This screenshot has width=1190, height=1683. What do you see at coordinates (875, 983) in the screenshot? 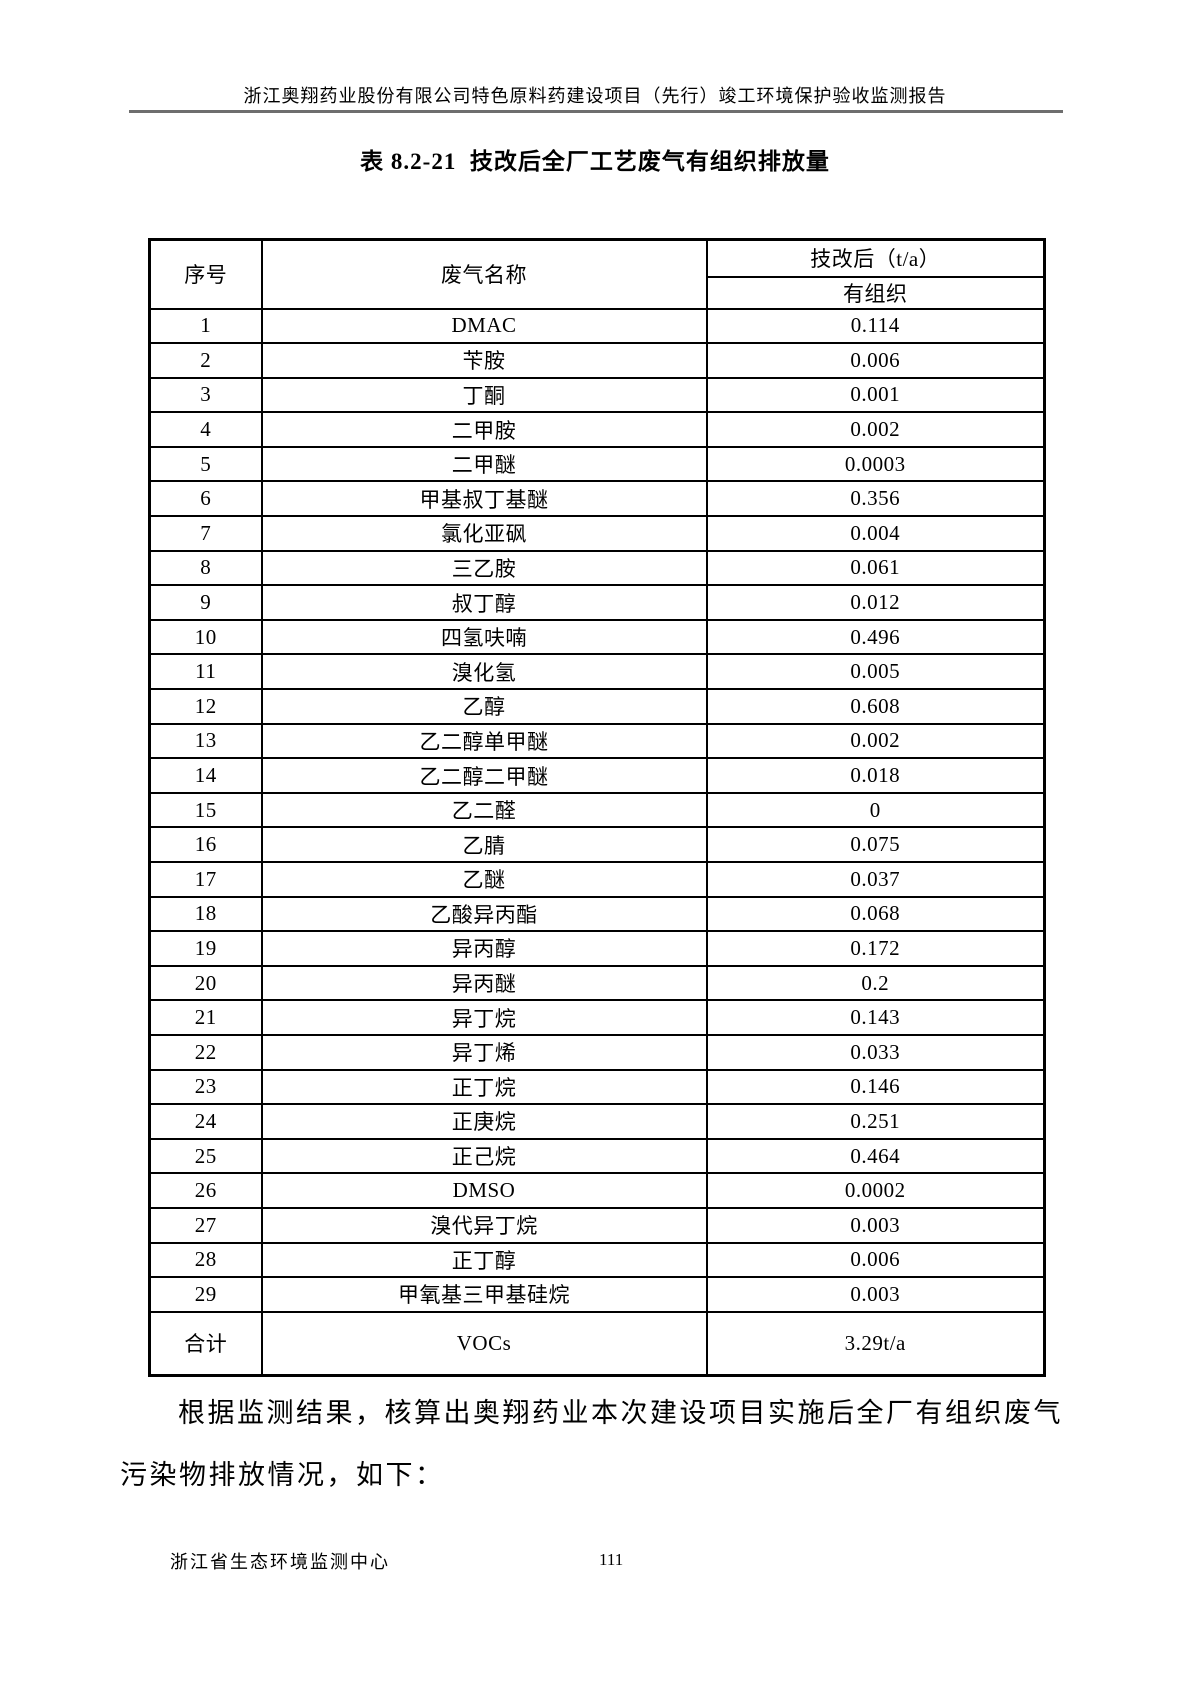
I see `emission-value-cell: 0.2` at bounding box center [875, 983].